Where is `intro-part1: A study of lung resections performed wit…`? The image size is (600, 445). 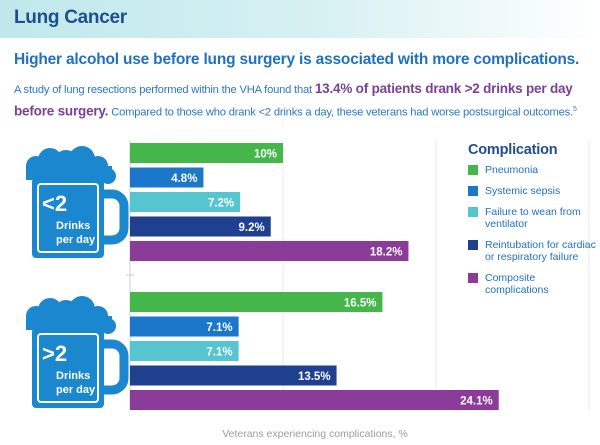
intro-part1: A study of lung resections performed wit… is located at coordinates (164, 90).